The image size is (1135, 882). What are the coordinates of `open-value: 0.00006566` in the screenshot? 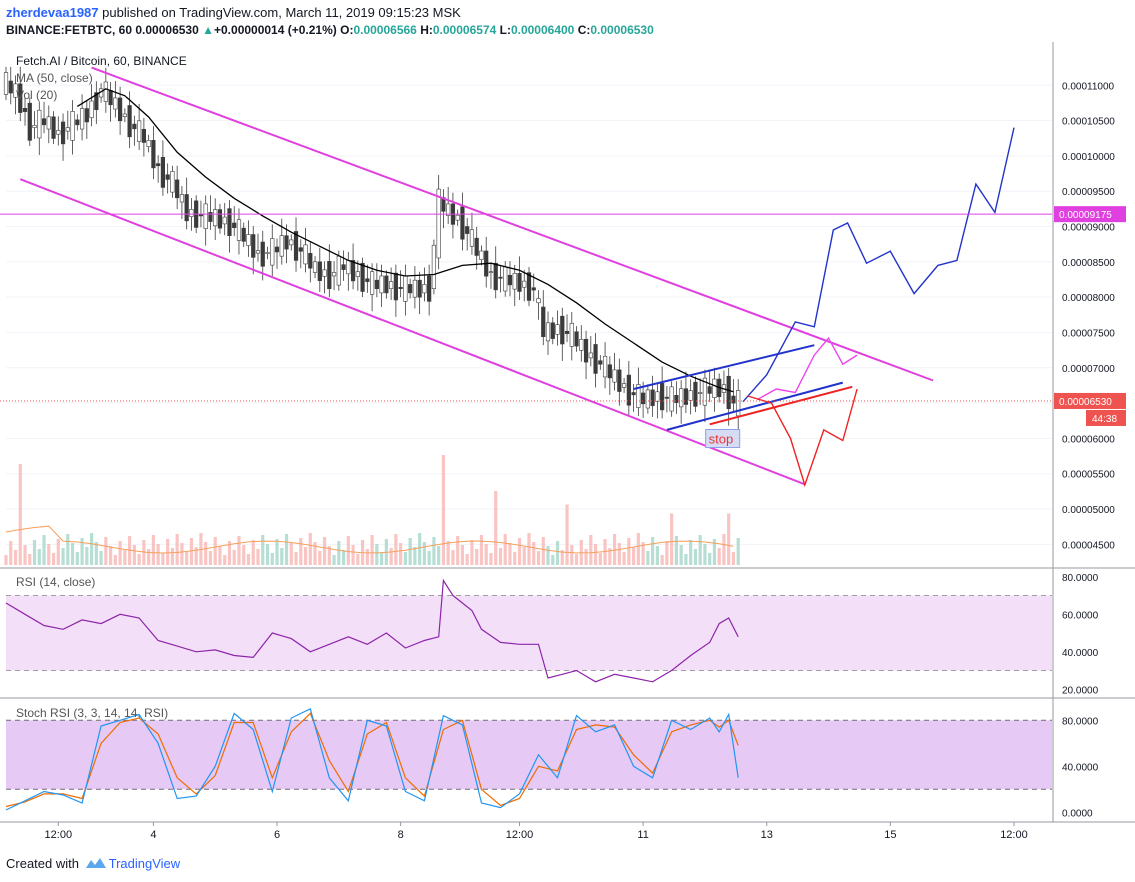 It's located at (385, 30).